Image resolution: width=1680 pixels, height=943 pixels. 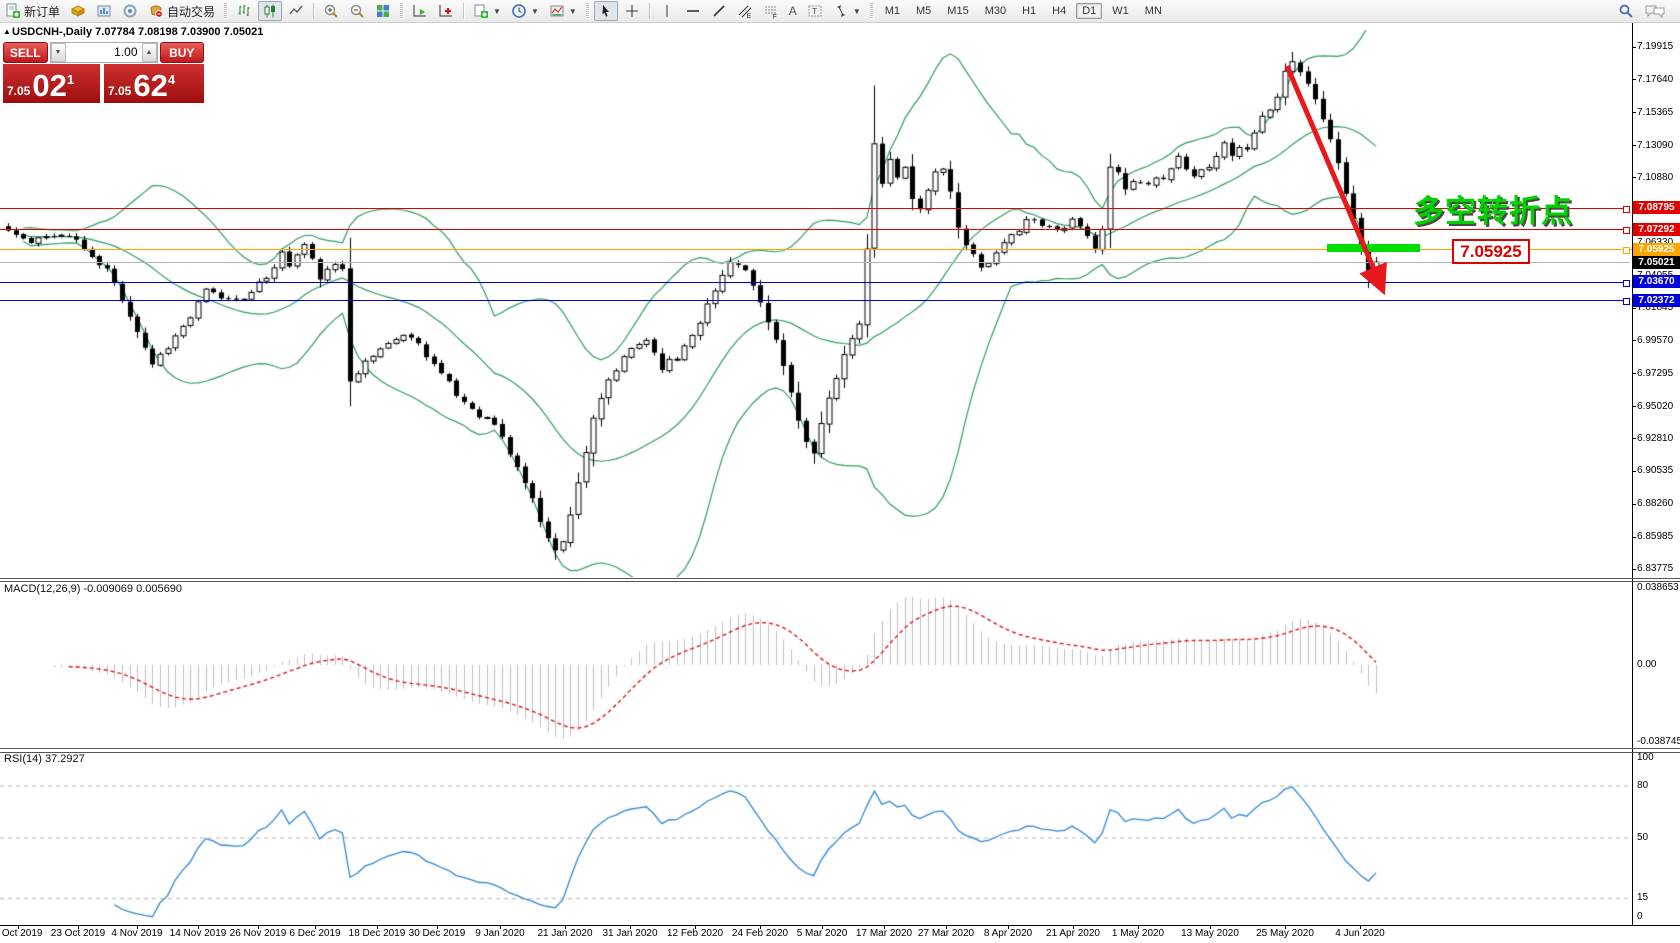 I want to click on auto-trading-button: 自动交易, so click(x=181, y=11).